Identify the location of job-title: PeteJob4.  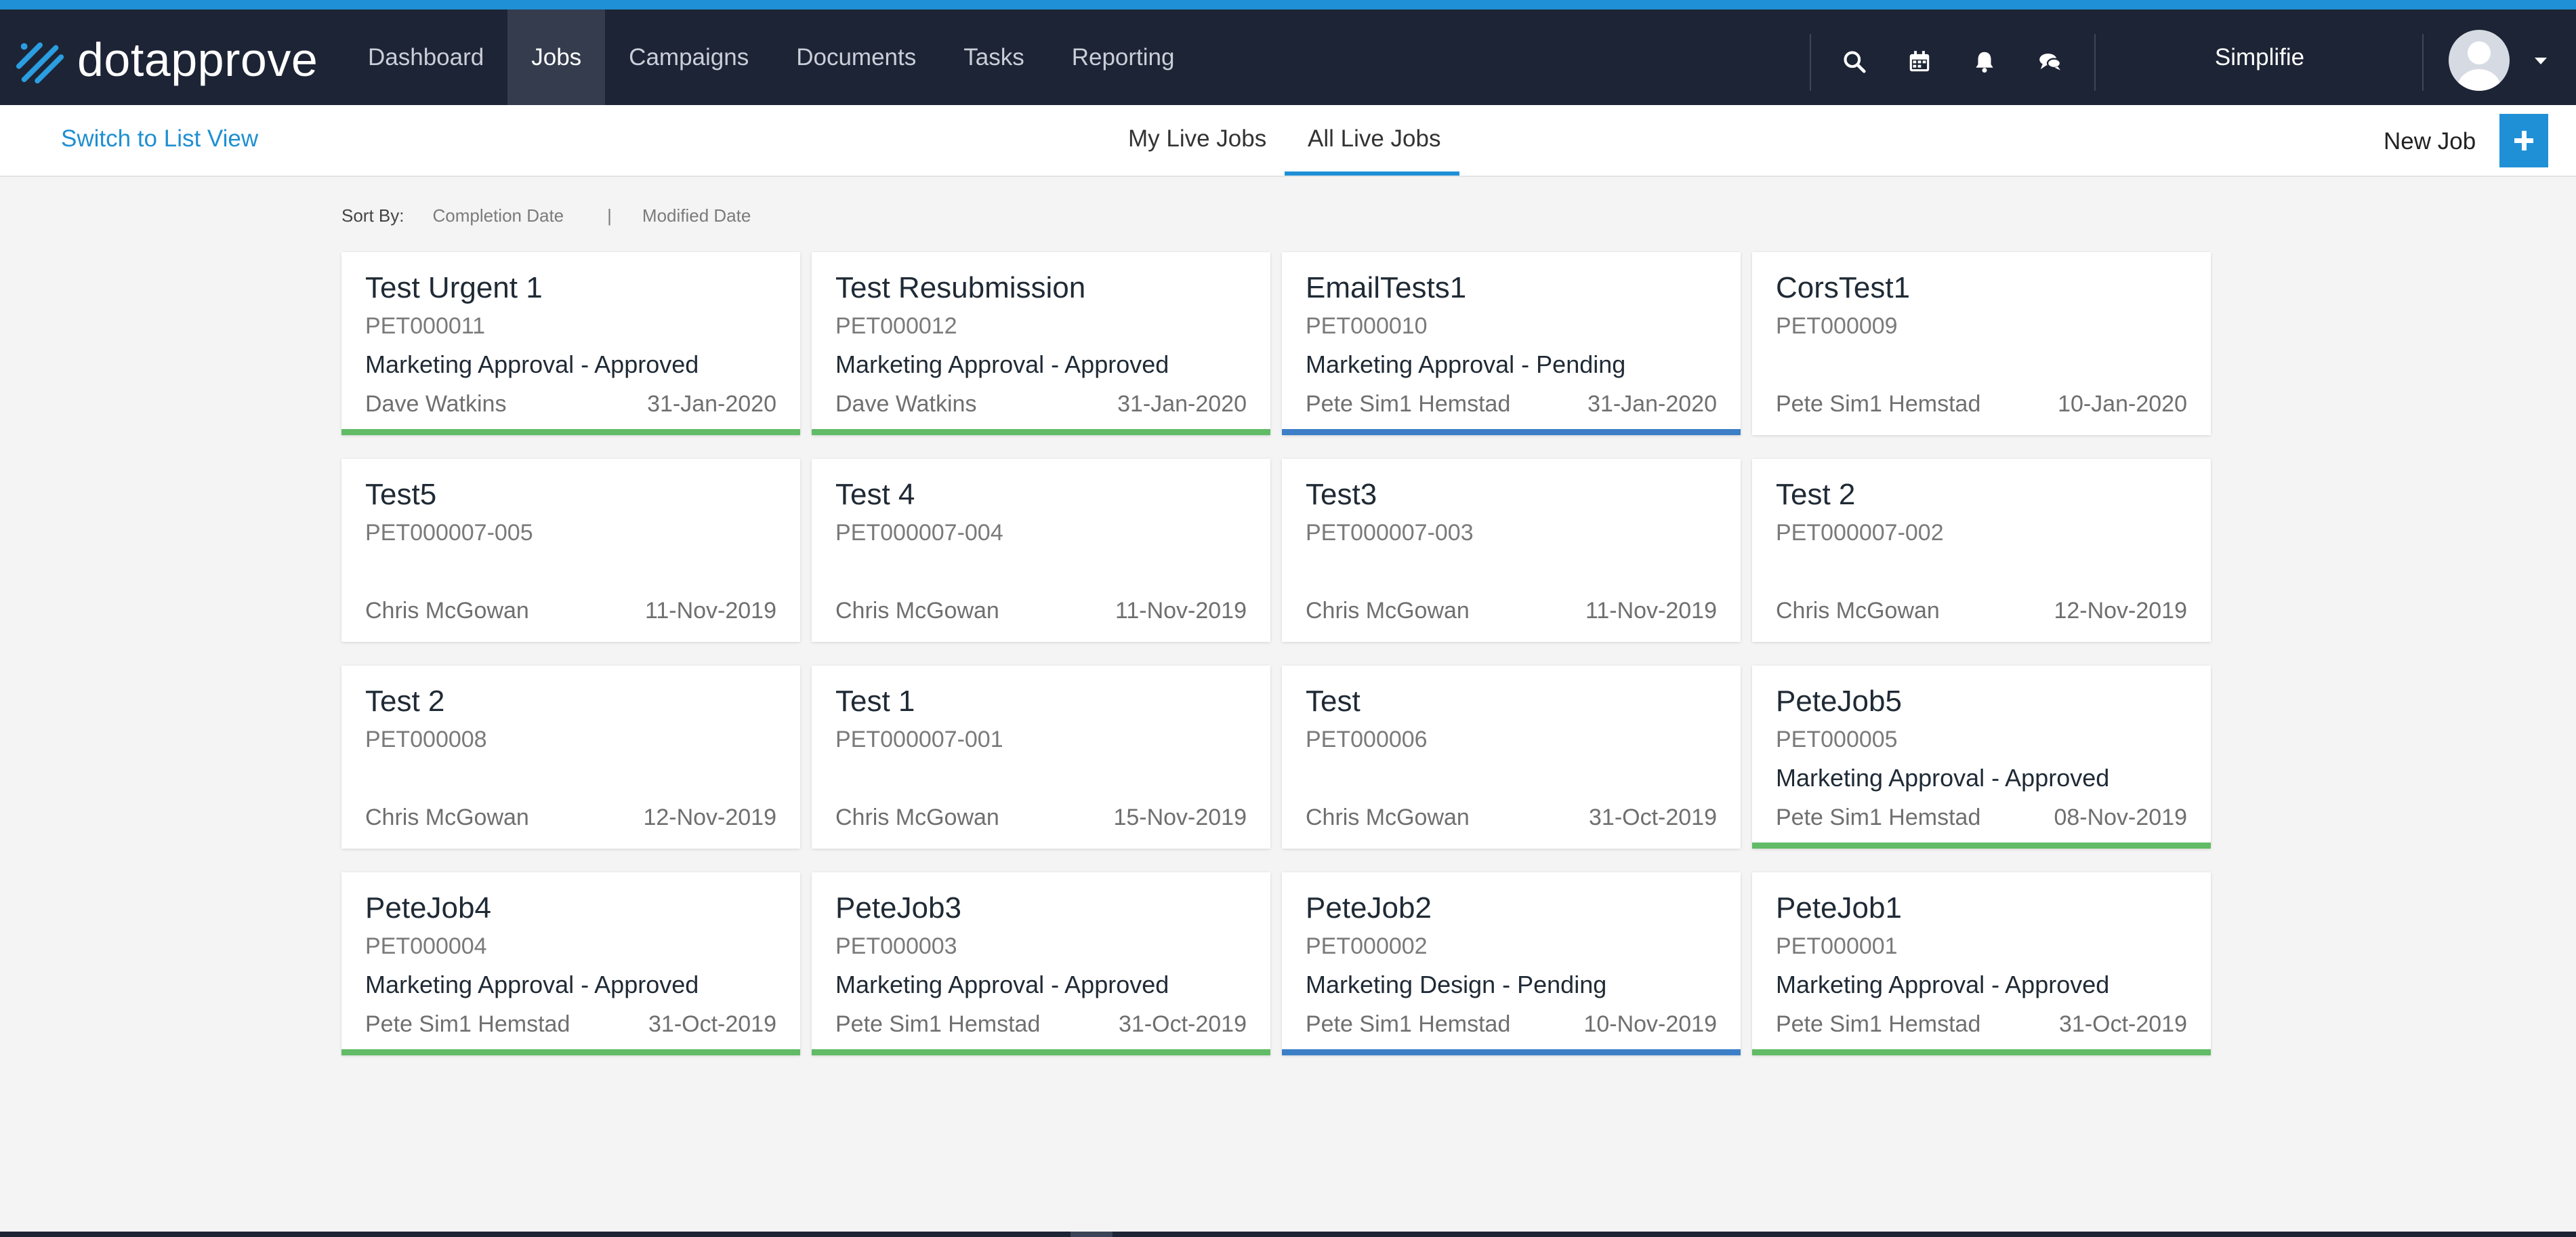
(428, 908).